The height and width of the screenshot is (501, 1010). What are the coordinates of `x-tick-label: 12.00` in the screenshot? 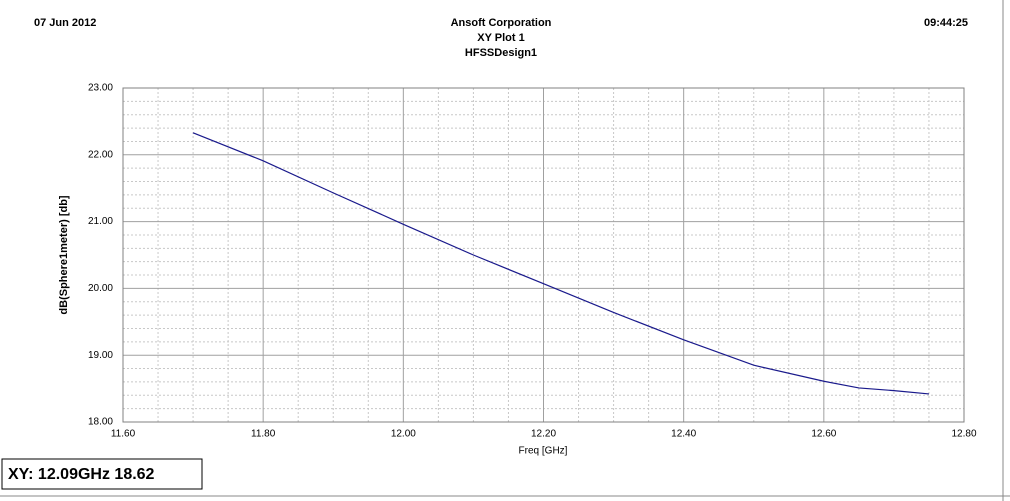 It's located at (403, 434).